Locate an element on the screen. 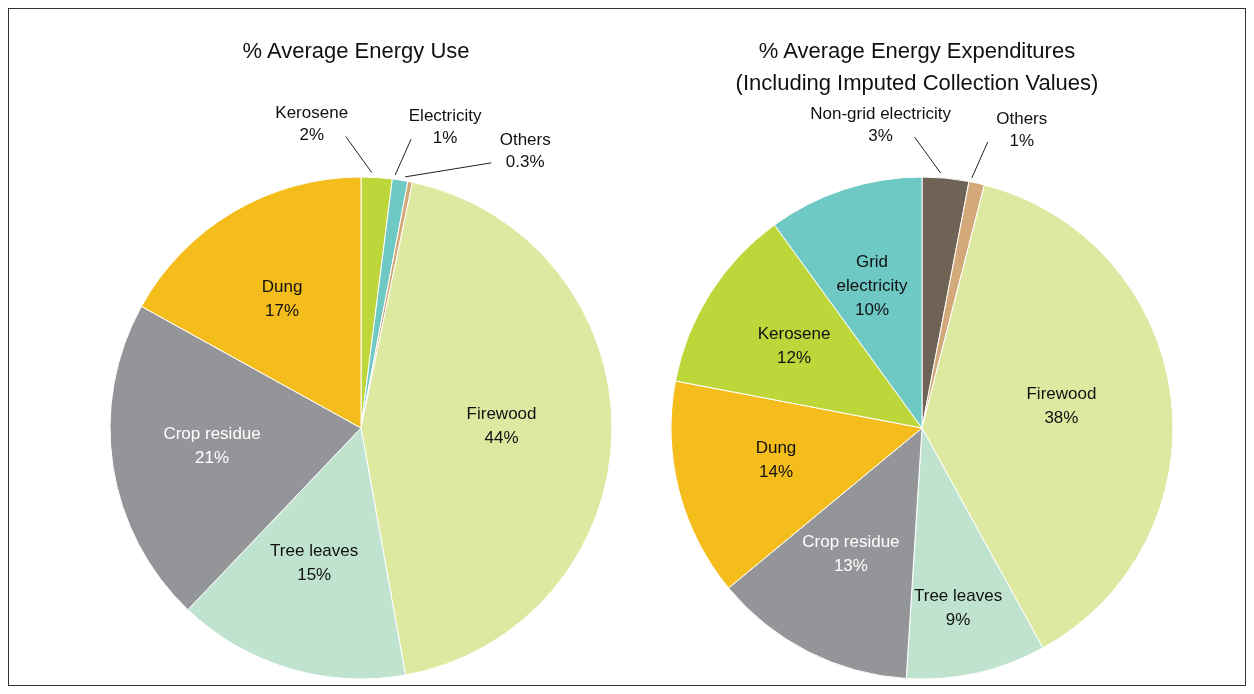 This screenshot has width=1254, height=694. data-label: 0.3% is located at coordinates (525, 161).